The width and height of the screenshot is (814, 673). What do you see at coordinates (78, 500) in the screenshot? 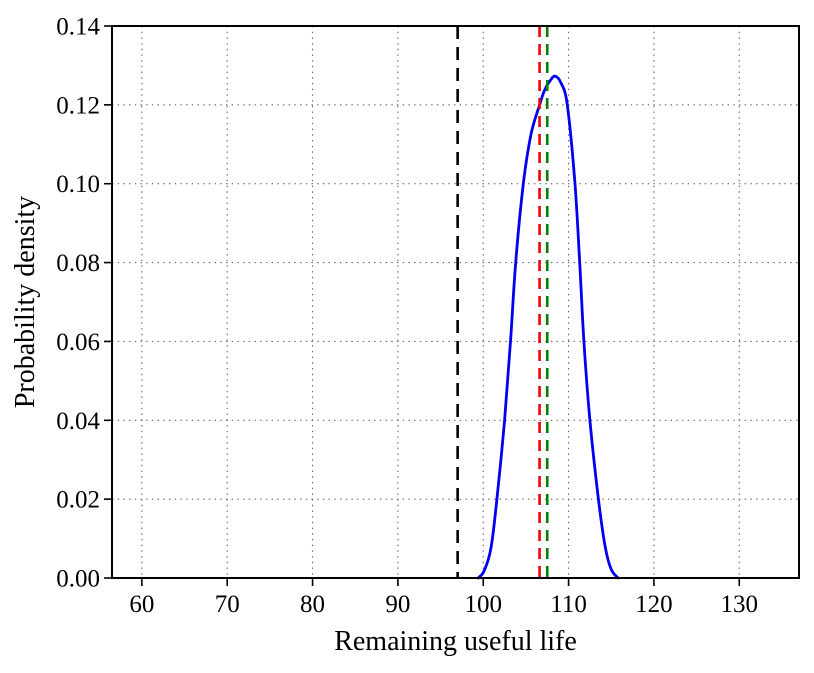
I see `y-tick-label-0.02: 0.02` at bounding box center [78, 500].